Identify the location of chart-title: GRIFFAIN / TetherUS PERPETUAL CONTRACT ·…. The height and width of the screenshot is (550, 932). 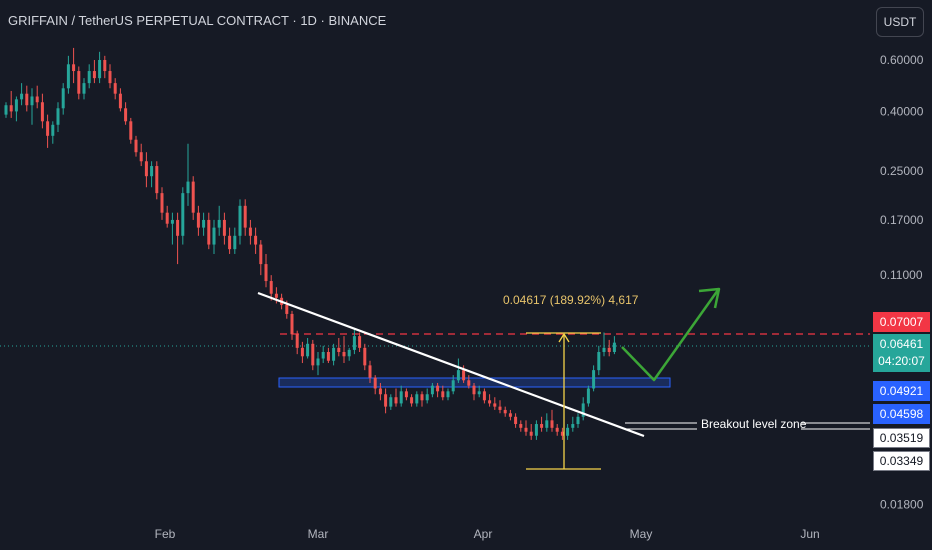
(197, 20).